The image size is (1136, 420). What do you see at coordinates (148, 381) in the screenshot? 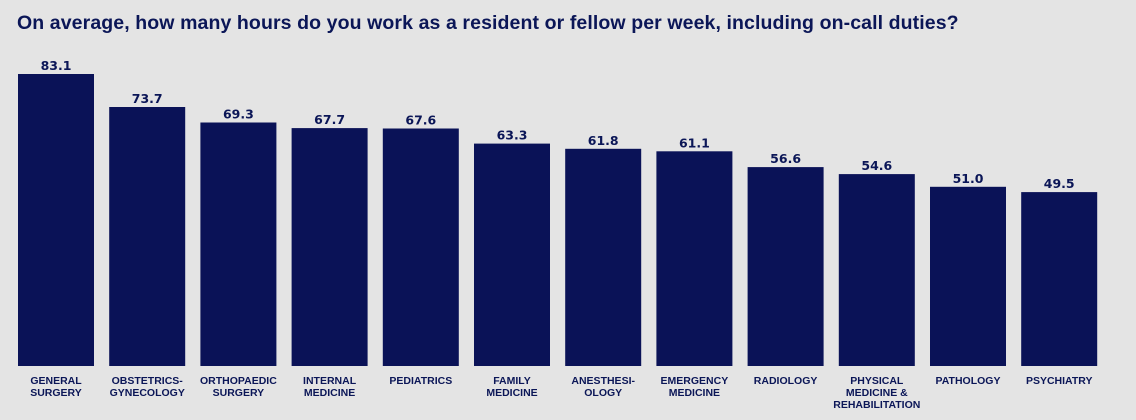
I see `category-label-line: OBSTETRICS-` at bounding box center [148, 381].